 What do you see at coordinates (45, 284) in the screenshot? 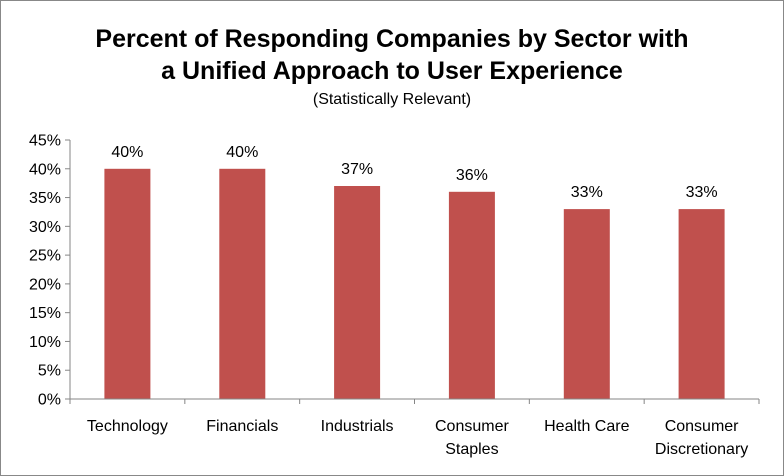
I see `y-tick-label: 20%` at bounding box center [45, 284].